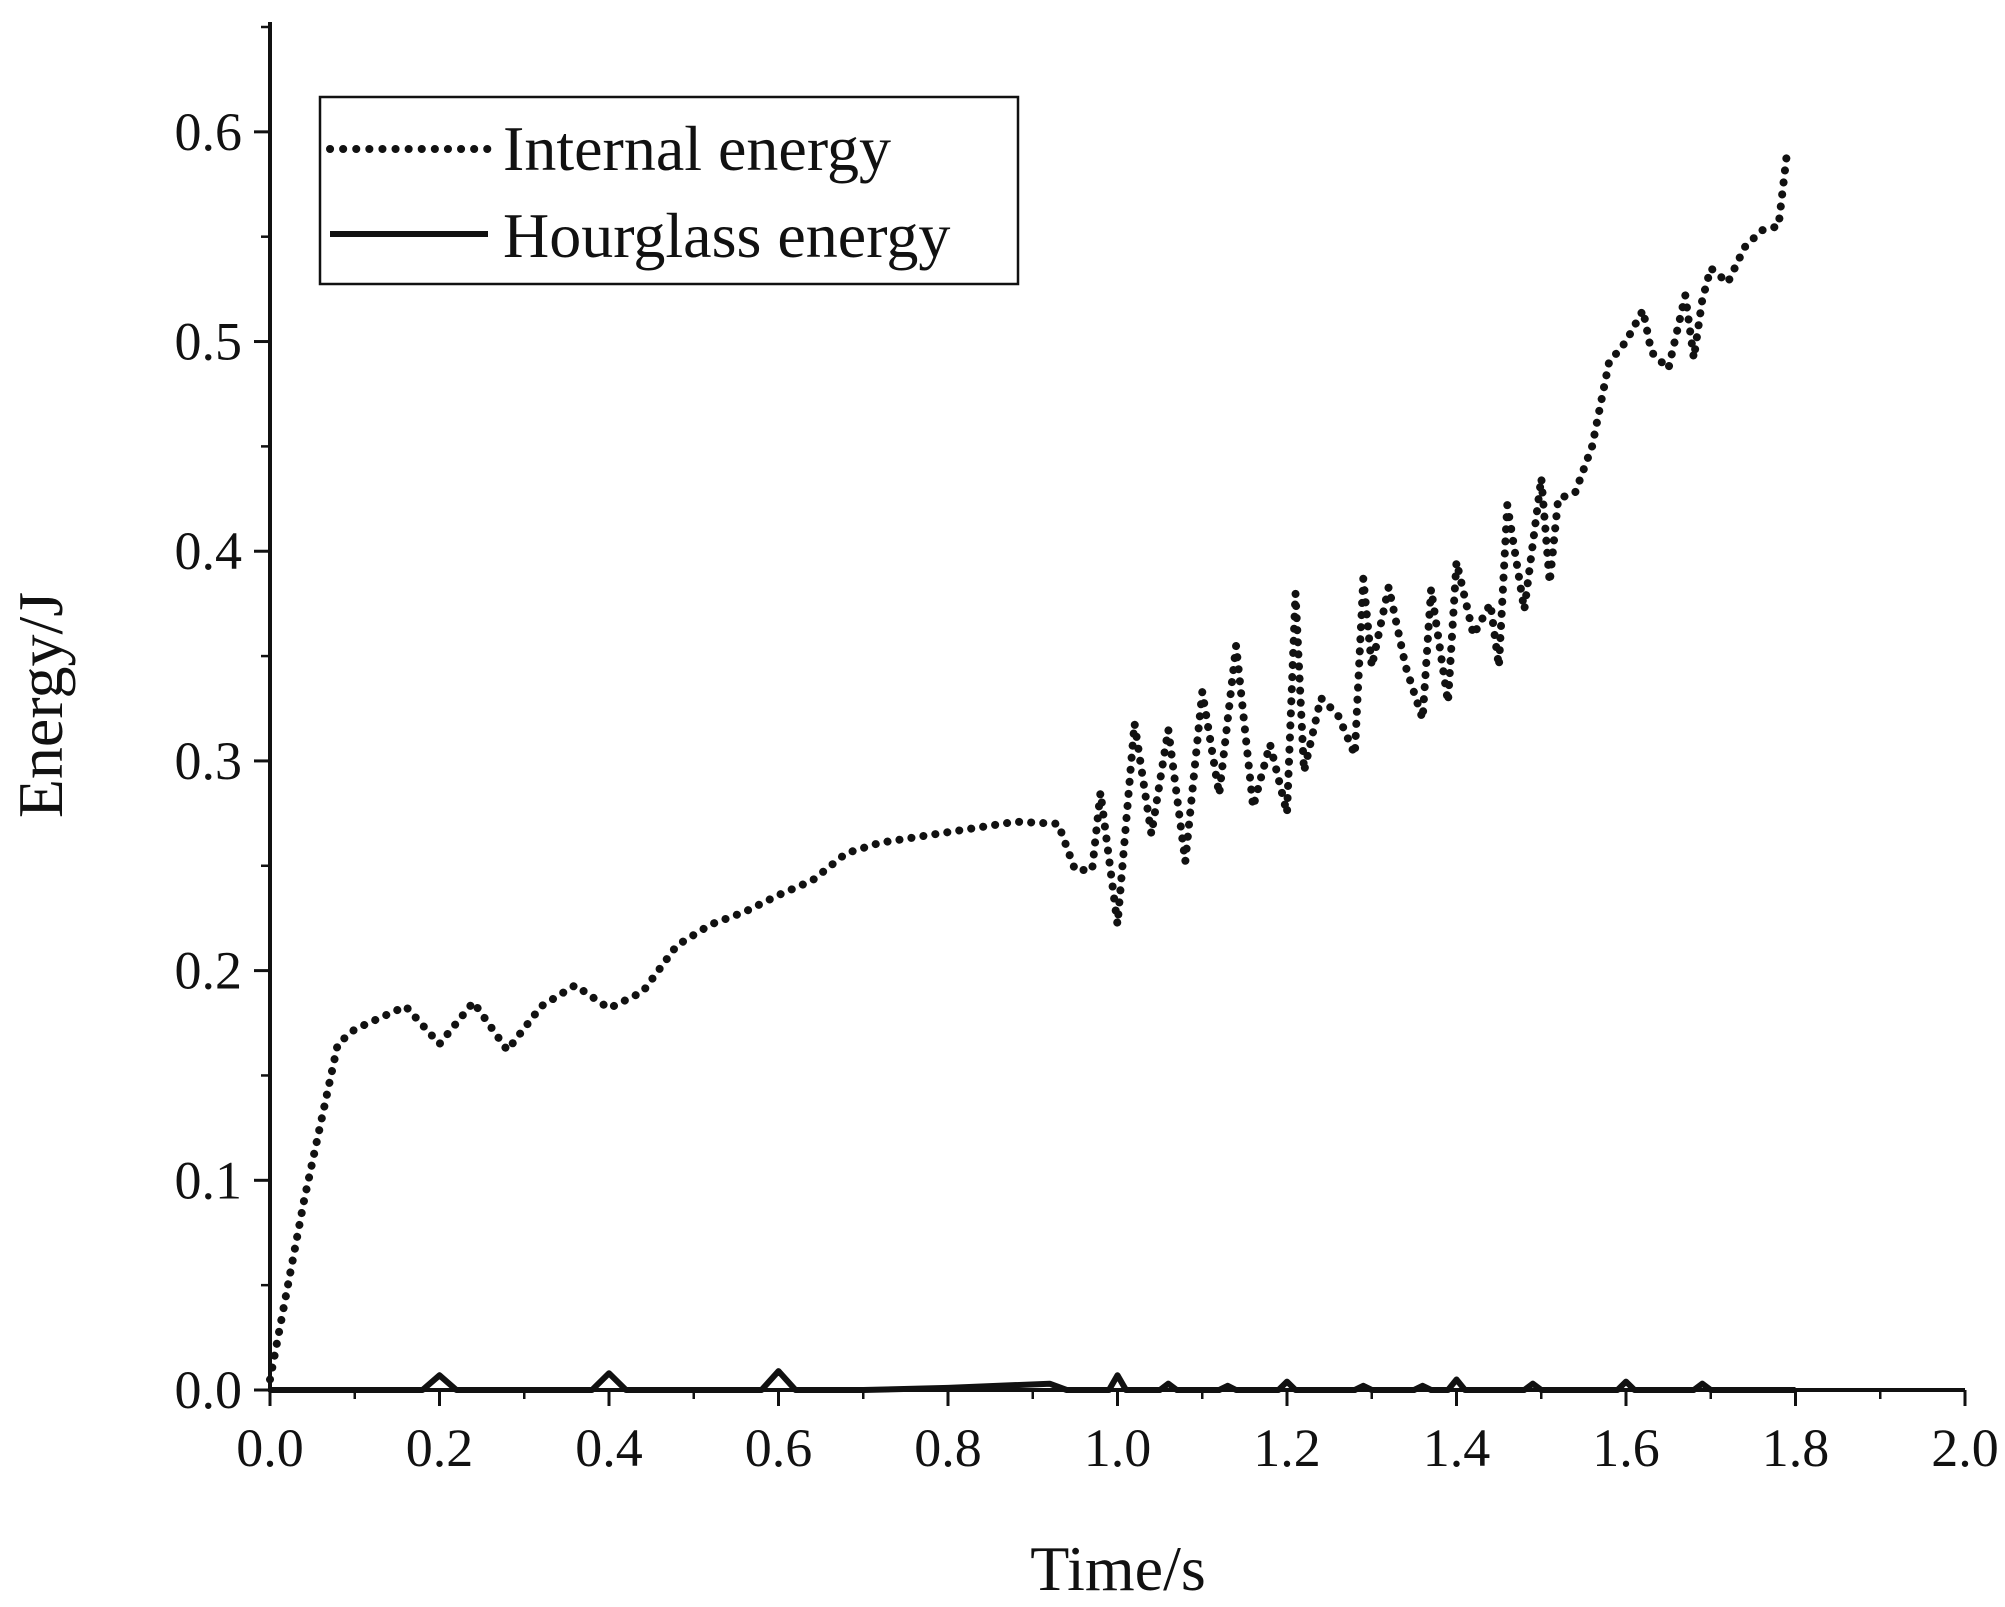 The image size is (2005, 1607). I want to click on y-axis-title: Energy/J, so click(40, 705).